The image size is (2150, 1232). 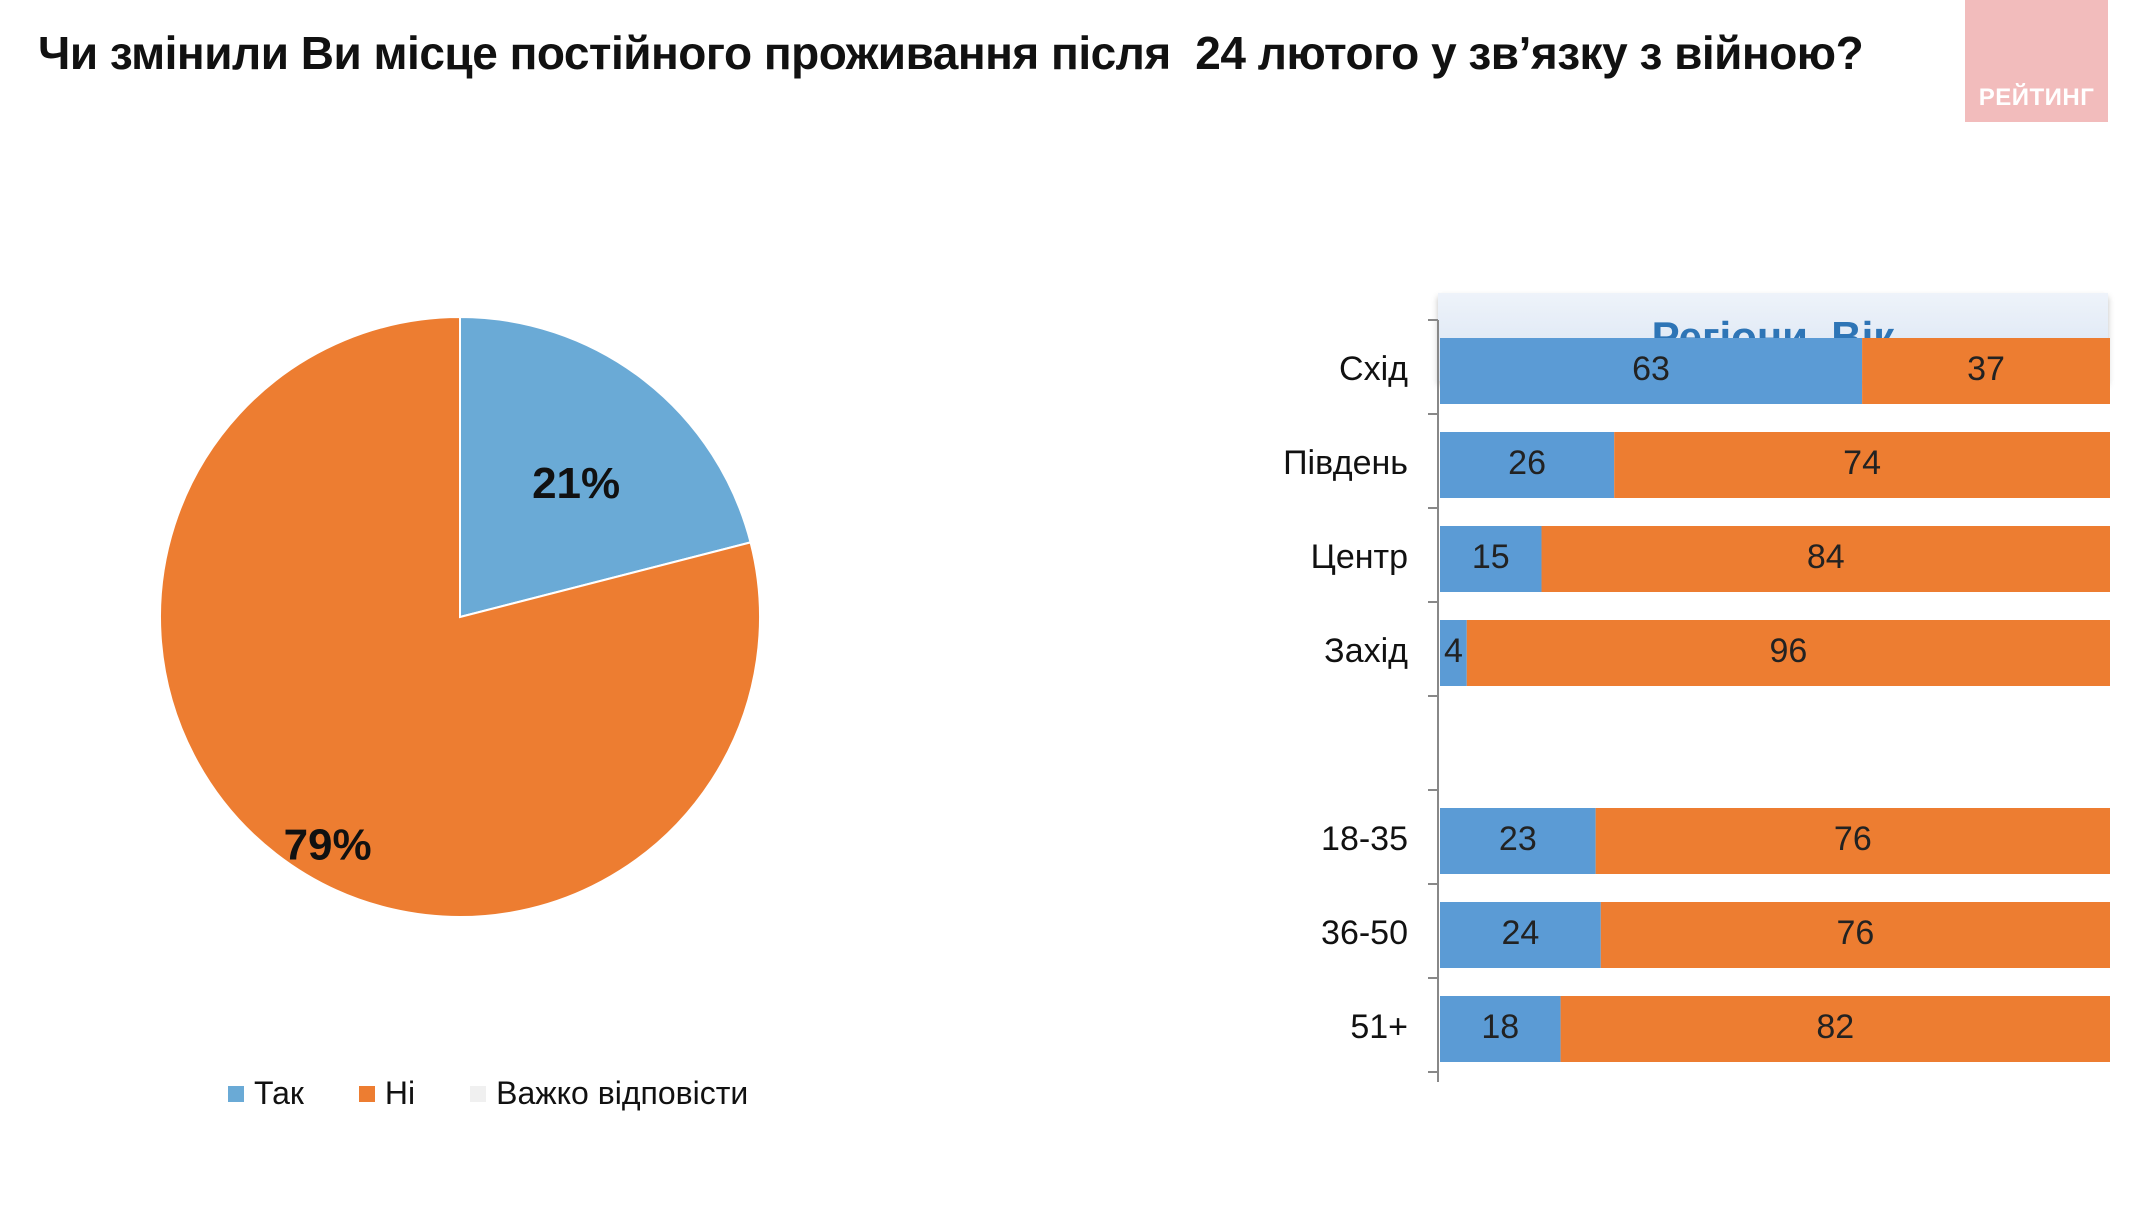 I want to click on rating-logo: РЕЙТИНГ, so click(x=2036, y=61).